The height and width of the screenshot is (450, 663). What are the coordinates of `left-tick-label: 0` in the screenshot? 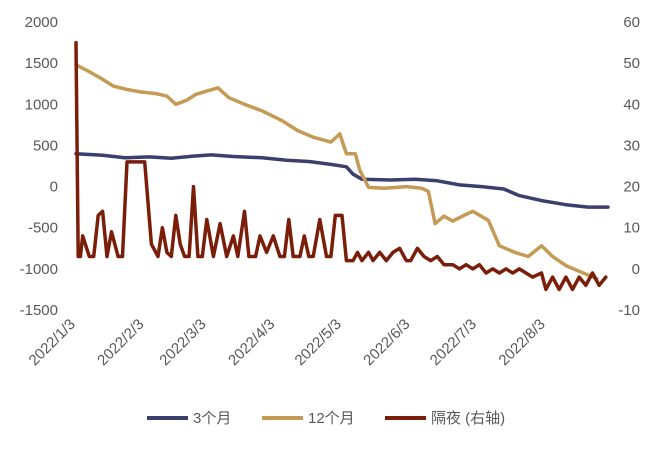 It's located at (54, 187).